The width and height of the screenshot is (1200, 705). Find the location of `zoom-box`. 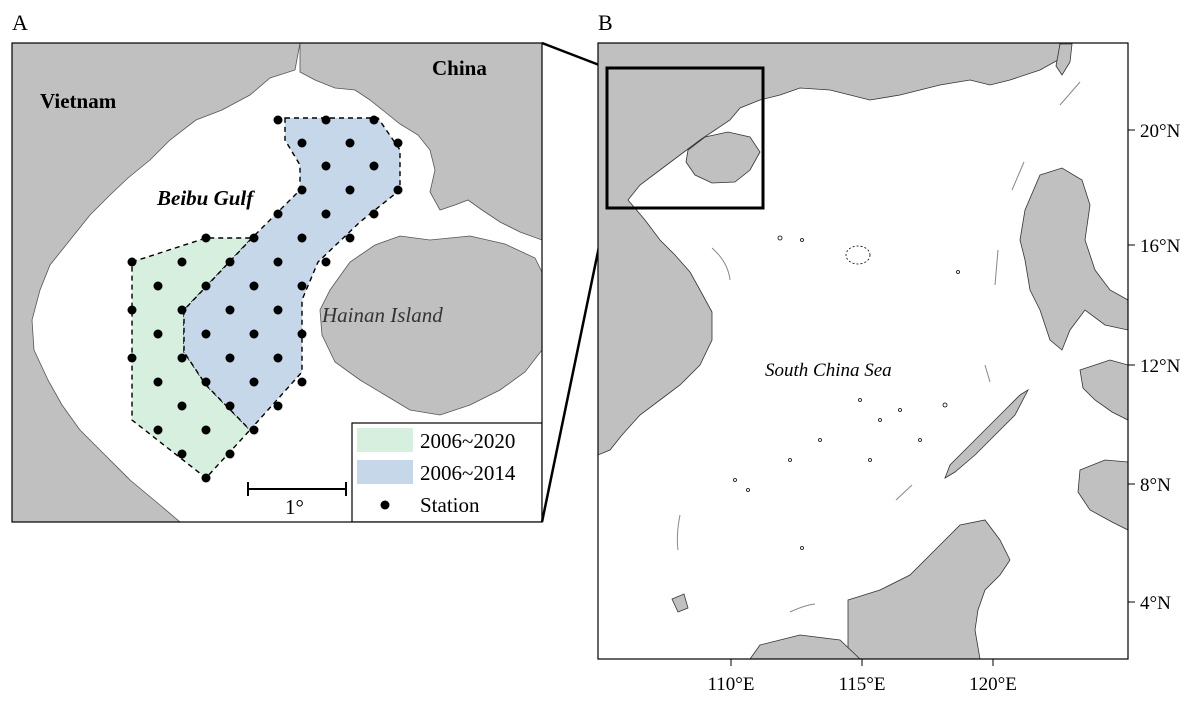

zoom-box is located at coordinates (685, 138).